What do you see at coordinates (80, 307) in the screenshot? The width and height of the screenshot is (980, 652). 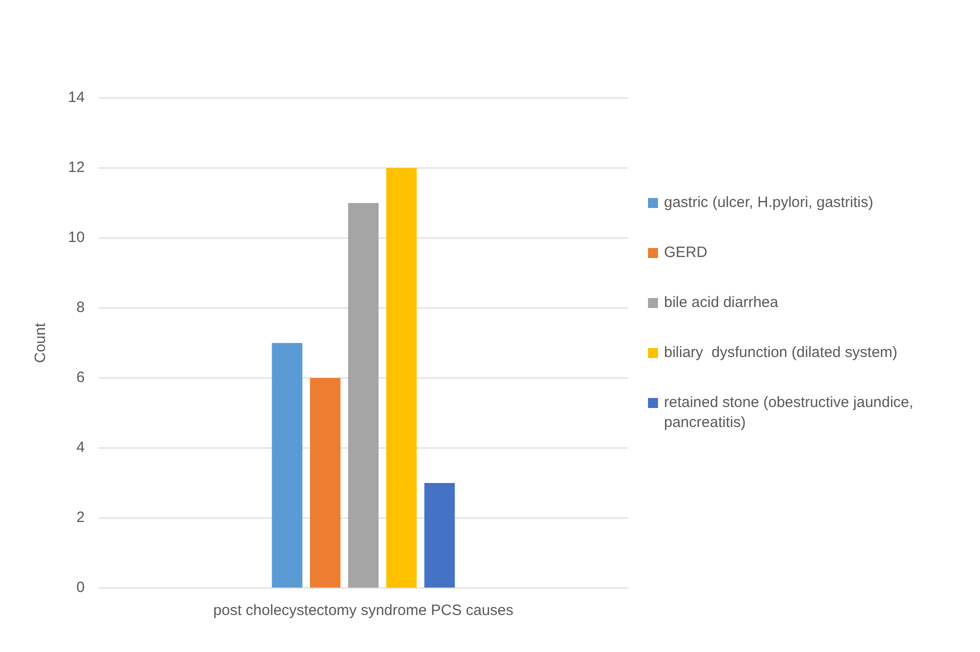 I see `y-tick-label: 8` at bounding box center [80, 307].